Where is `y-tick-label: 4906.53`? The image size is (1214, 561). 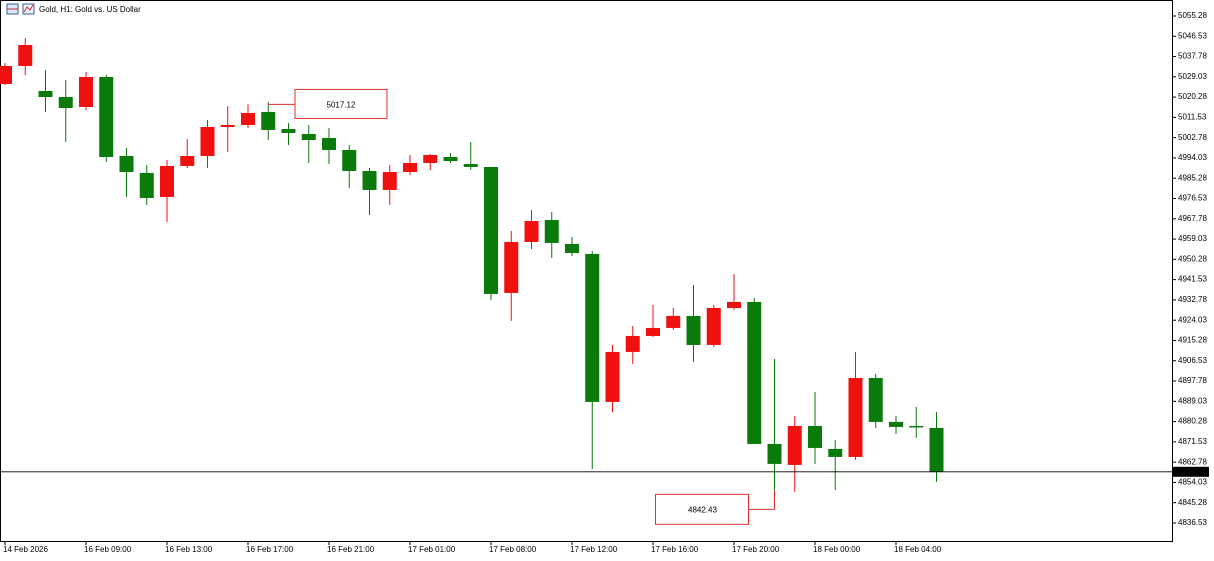
y-tick-label: 4906.53 is located at coordinates (1192, 360).